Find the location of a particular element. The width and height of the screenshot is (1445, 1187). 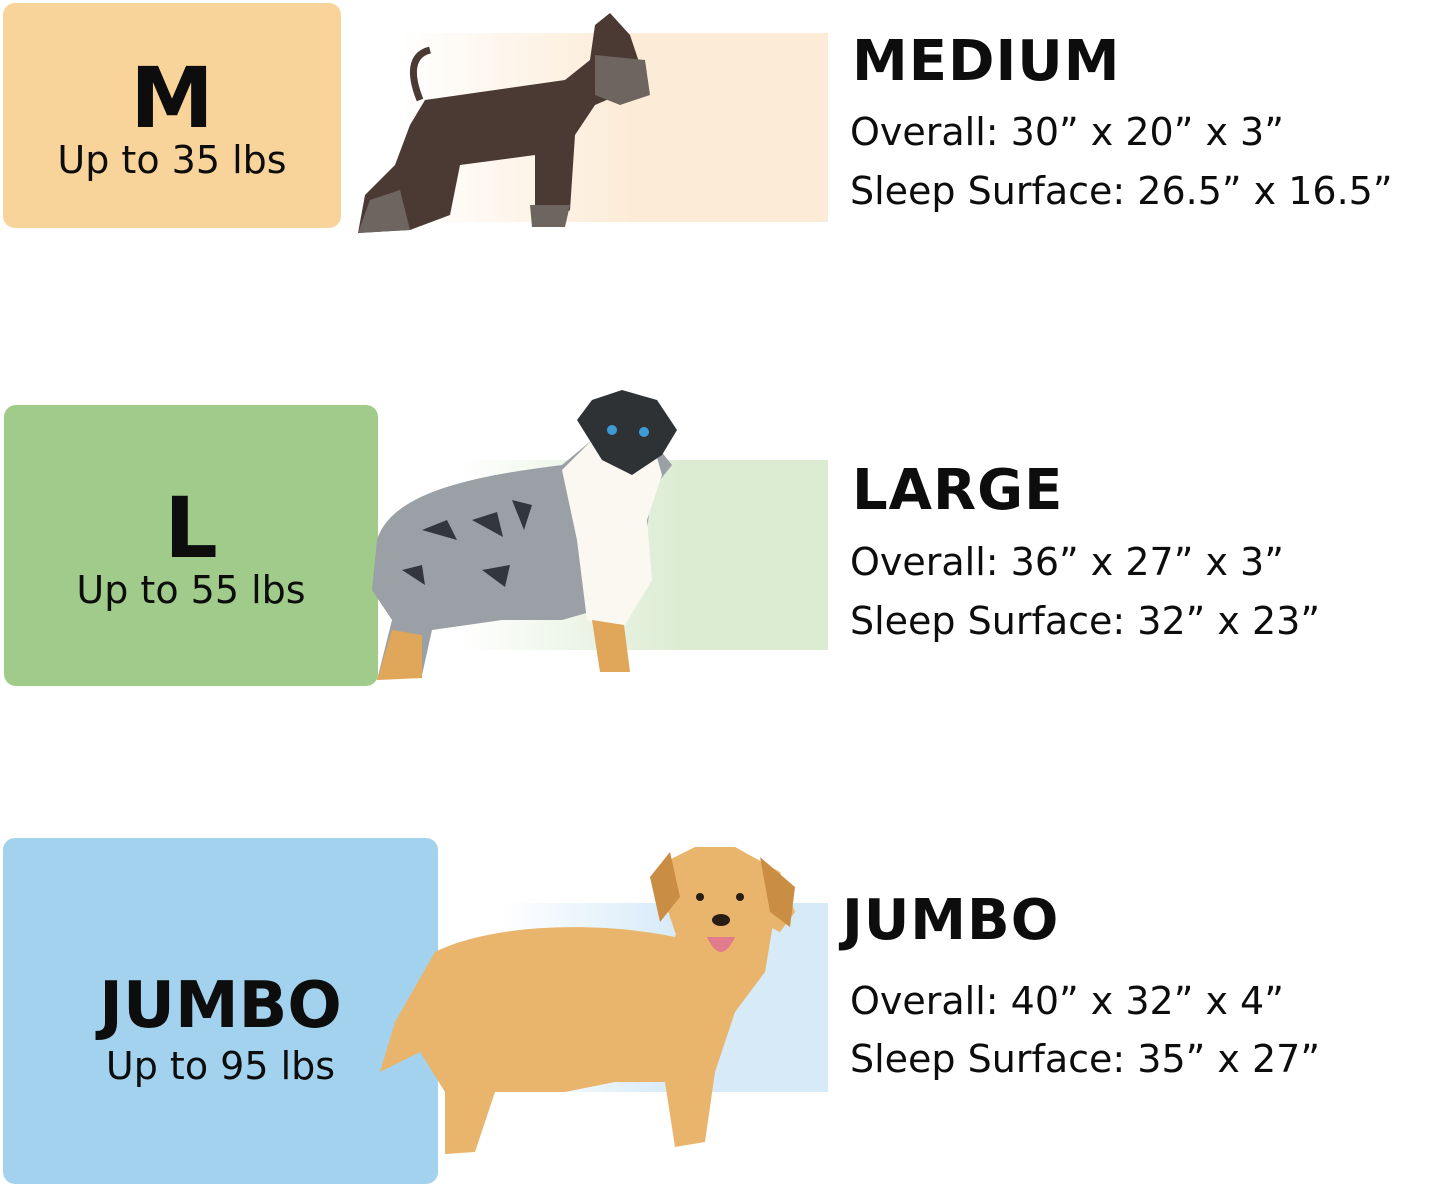

weight-limit: Up to 35 lbs is located at coordinates (172, 159).